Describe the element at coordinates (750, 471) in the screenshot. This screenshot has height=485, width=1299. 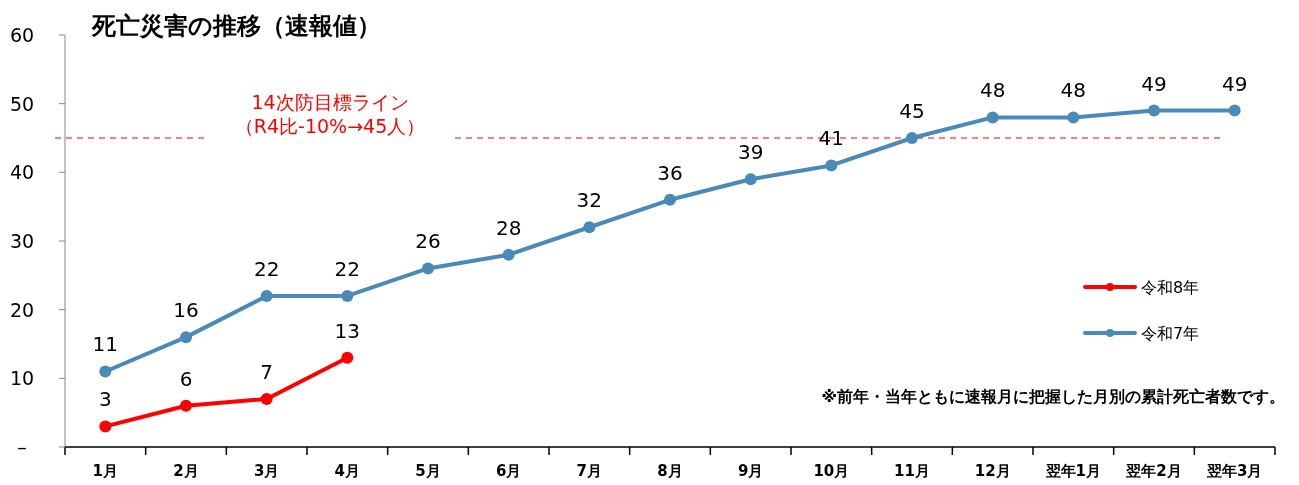
I see `x-tick-label: 9月` at that location.